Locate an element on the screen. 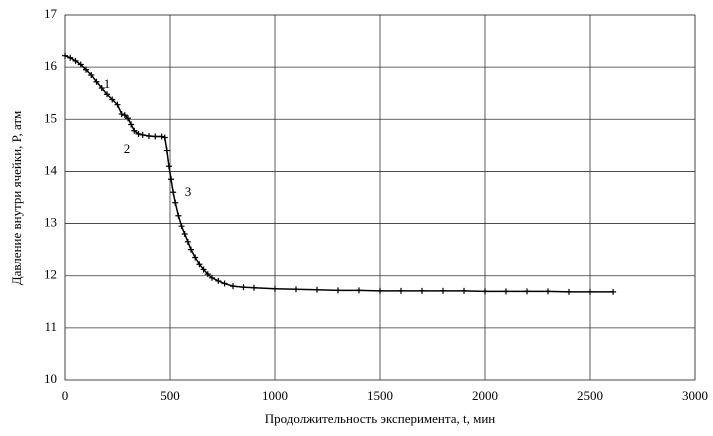 This screenshot has height=436, width=713. y-tick-label: 12 is located at coordinates (50, 274).